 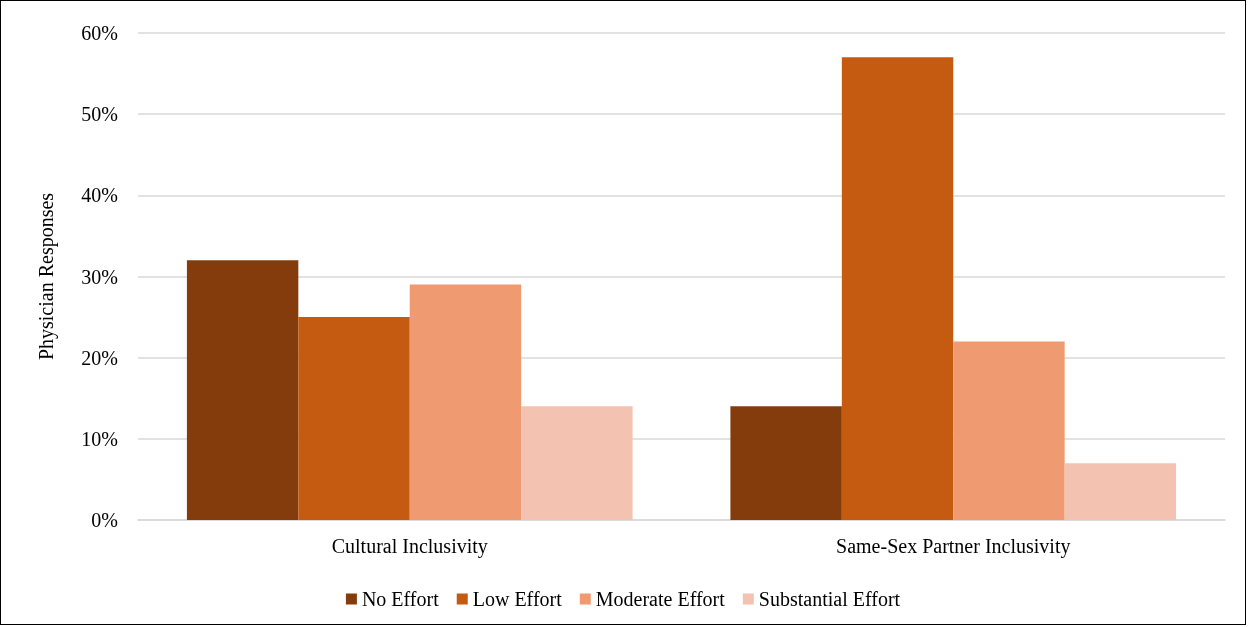 What do you see at coordinates (99, 438) in the screenshot?
I see `y-tick-label: 10%` at bounding box center [99, 438].